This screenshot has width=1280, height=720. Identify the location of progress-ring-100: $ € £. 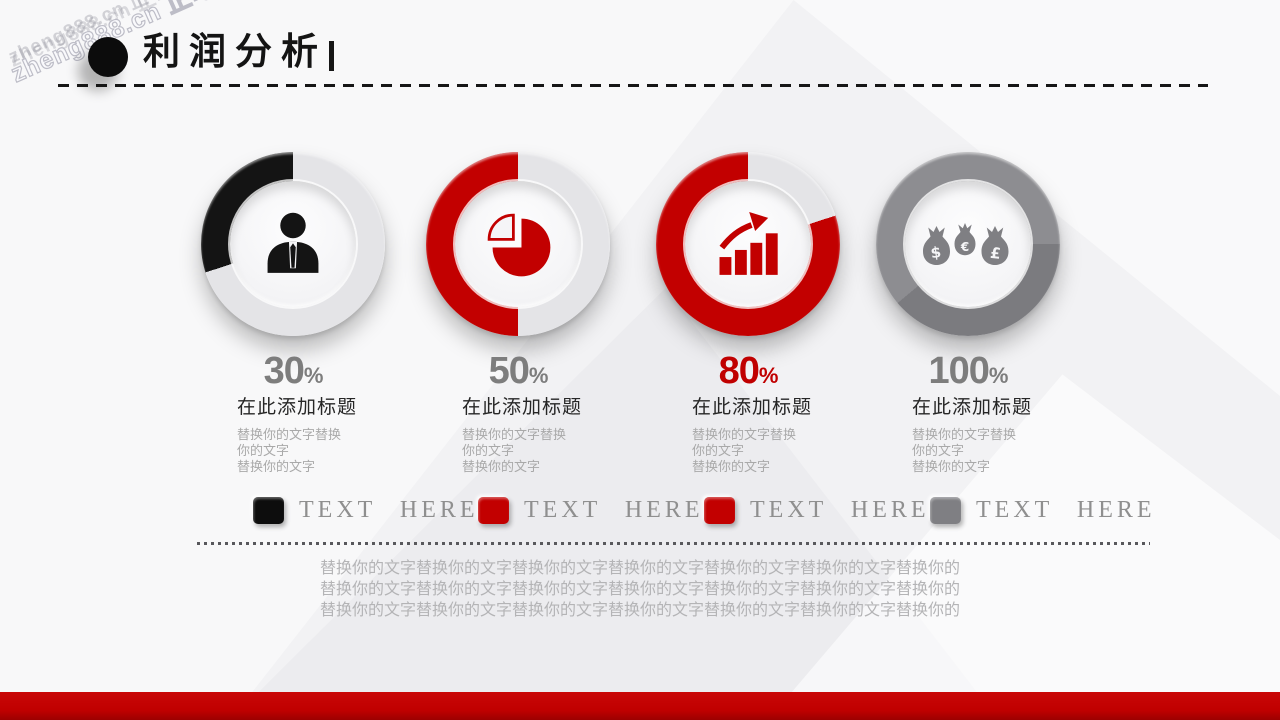
(968, 244).